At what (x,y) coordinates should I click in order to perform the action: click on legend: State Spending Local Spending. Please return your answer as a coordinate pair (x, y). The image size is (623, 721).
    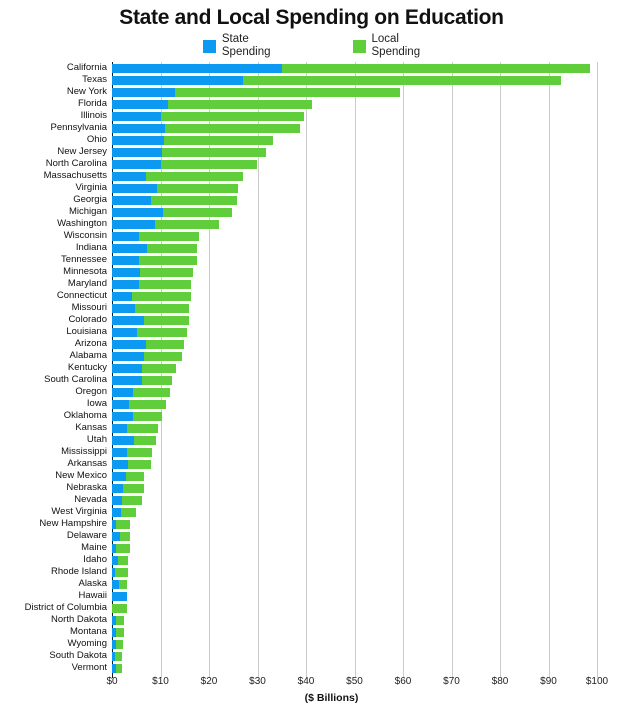
    Looking at the image, I should click on (311, 46).